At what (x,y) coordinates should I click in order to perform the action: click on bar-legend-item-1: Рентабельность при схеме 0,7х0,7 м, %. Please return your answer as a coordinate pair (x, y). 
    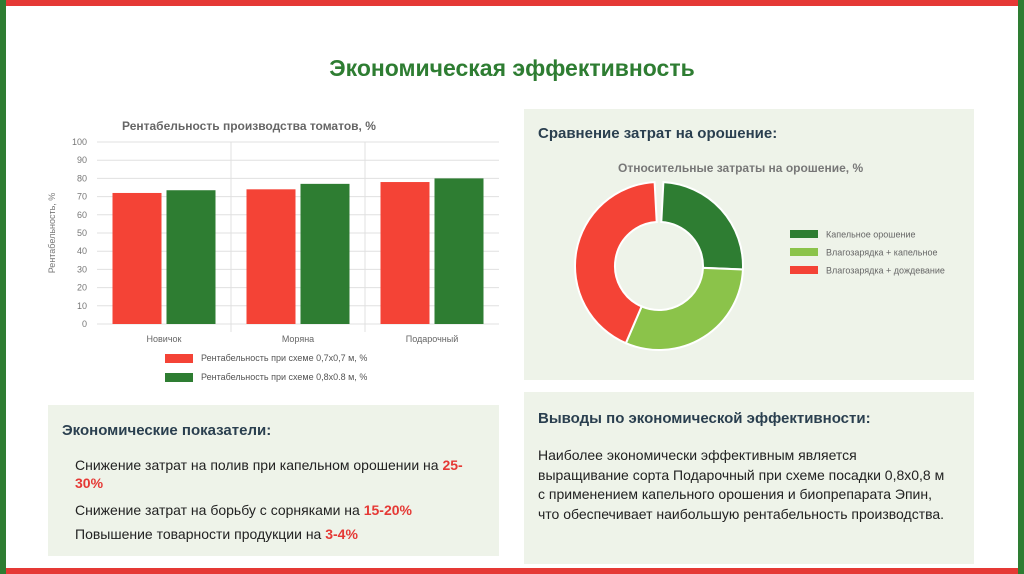
    Looking at the image, I should click on (266, 358).